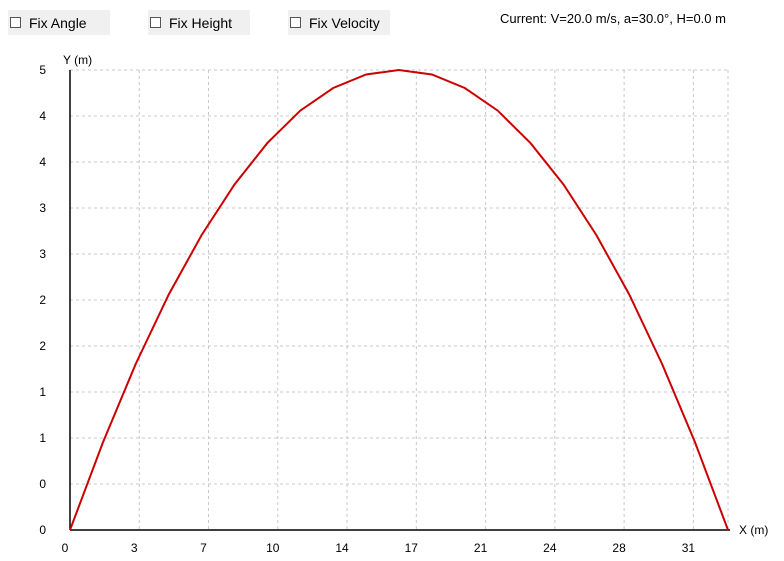 Image resolution: width=784 pixels, height=561 pixels. I want to click on x-tick-label: 24, so click(550, 548).